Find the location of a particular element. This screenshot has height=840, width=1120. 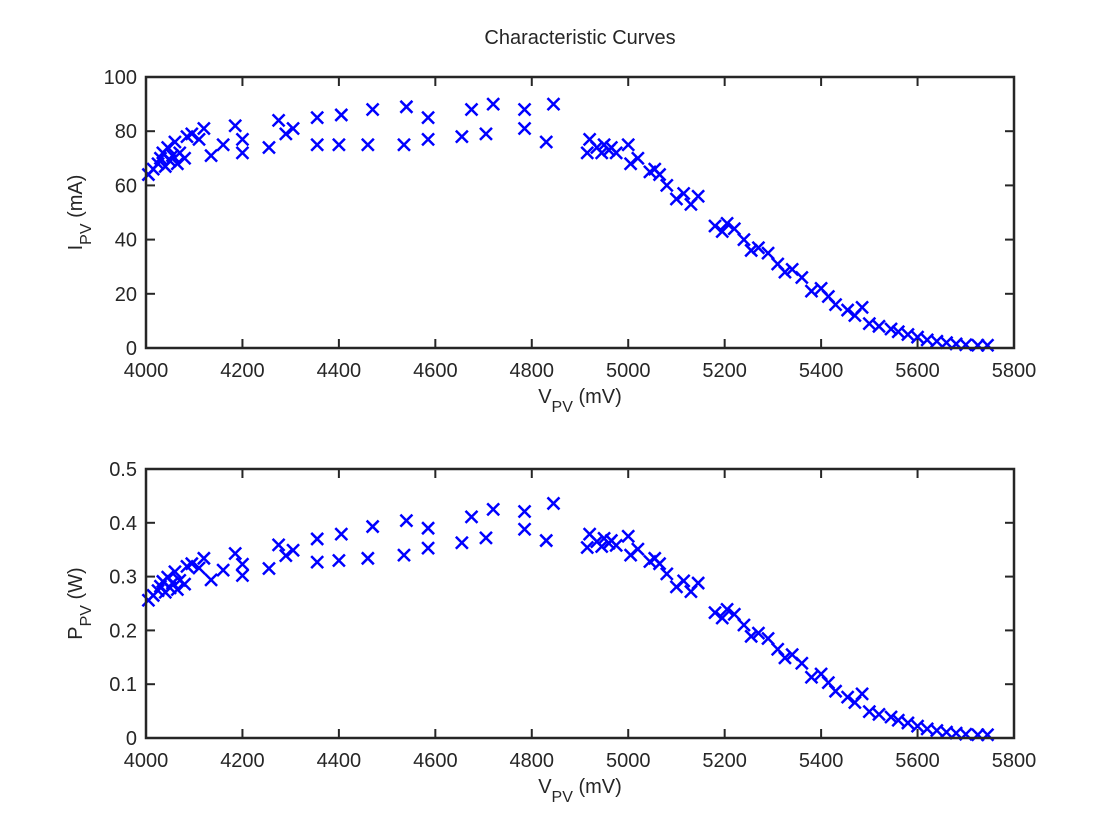

x-tick-label: 5000 is located at coordinates (628, 371).